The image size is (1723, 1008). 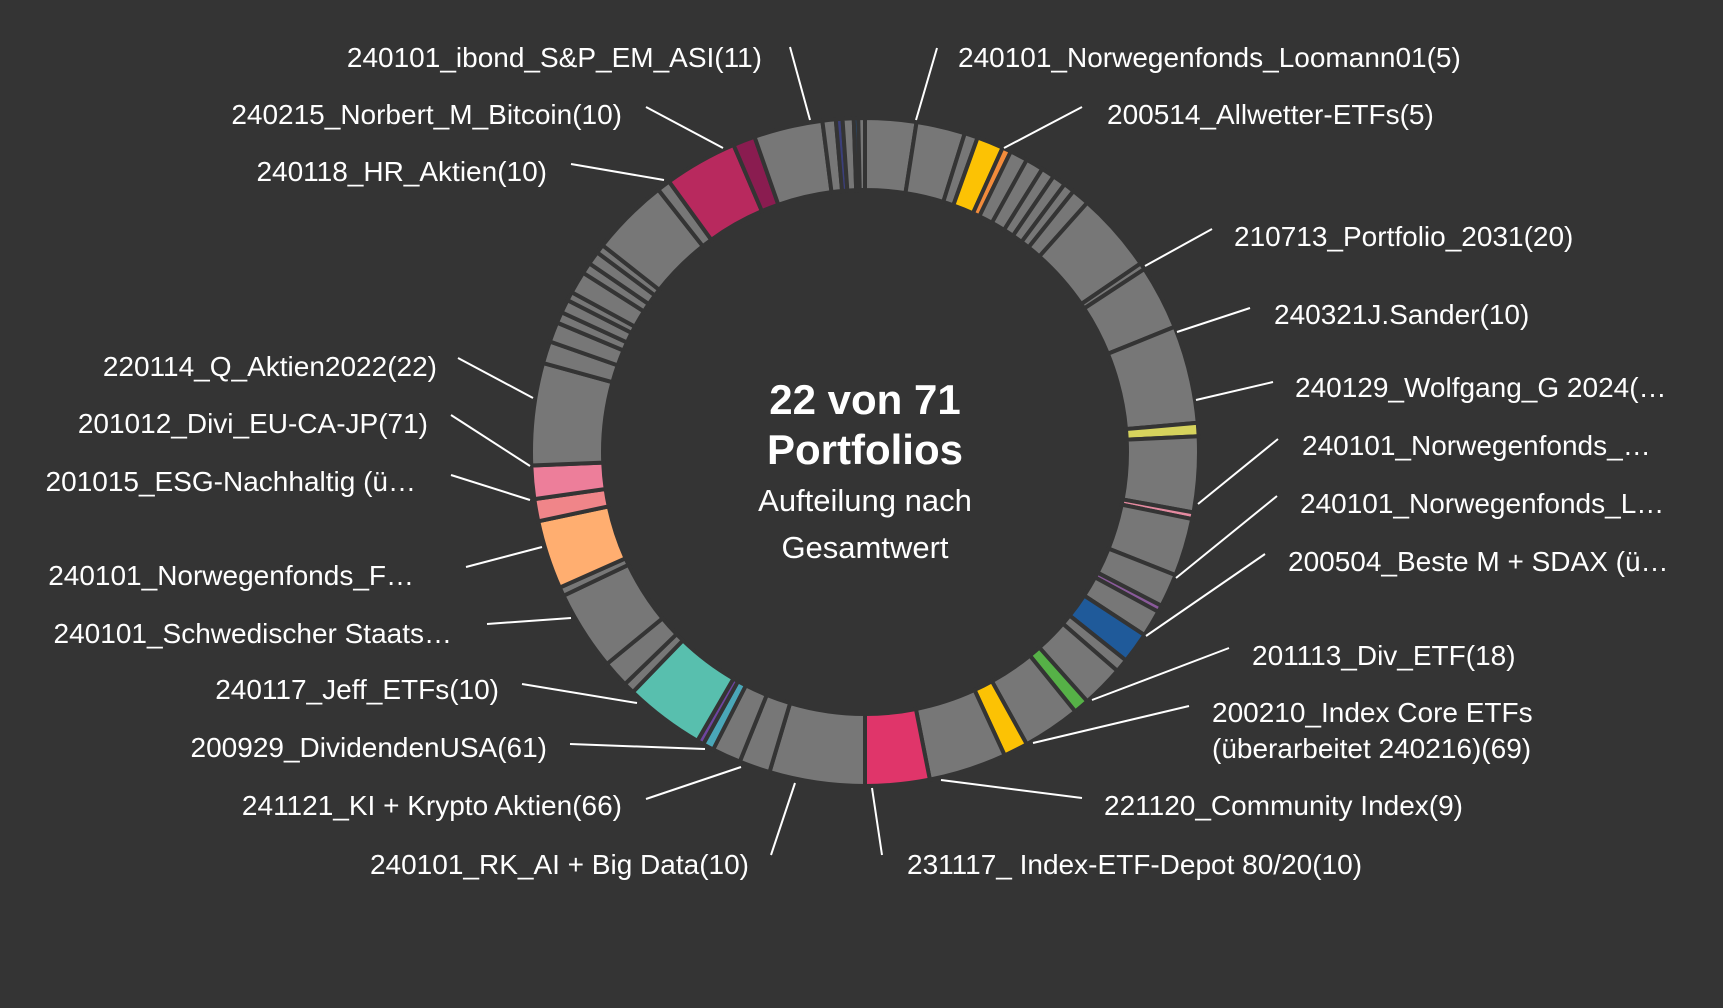 I want to click on slice-label: 220114_Q_Aktien2022(22), so click(x=269, y=366).